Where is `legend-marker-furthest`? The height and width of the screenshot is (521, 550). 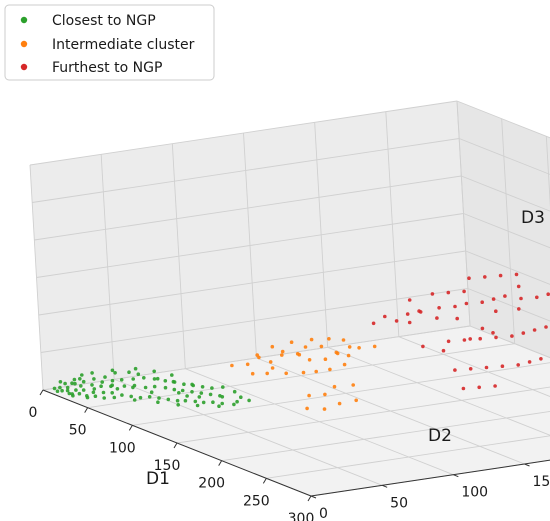
legend-marker-furthest is located at coordinates (24, 67).